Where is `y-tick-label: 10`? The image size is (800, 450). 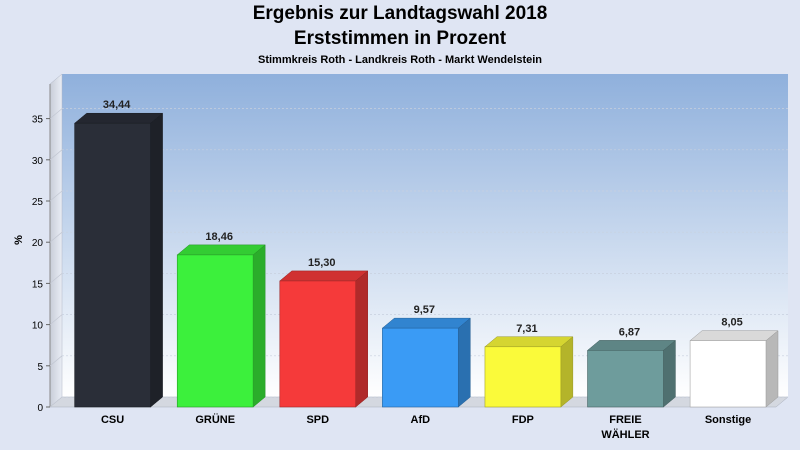
y-tick-label: 10 is located at coordinates (38, 326).